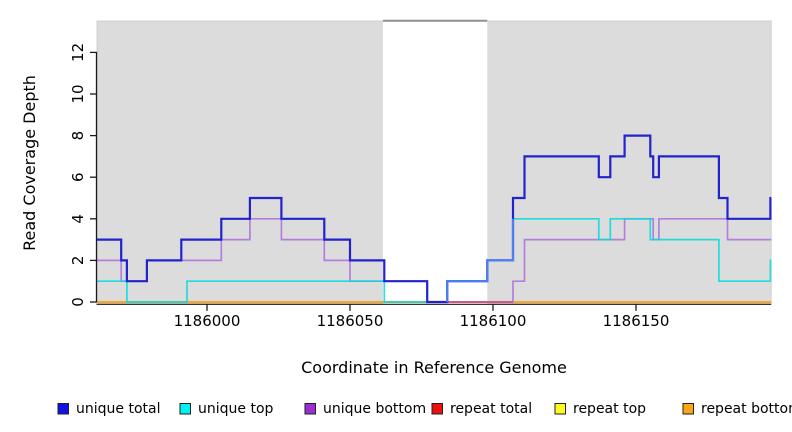 This screenshot has height=432, width=792. I want to click on legend-item-unique-total: unique total, so click(108, 409).